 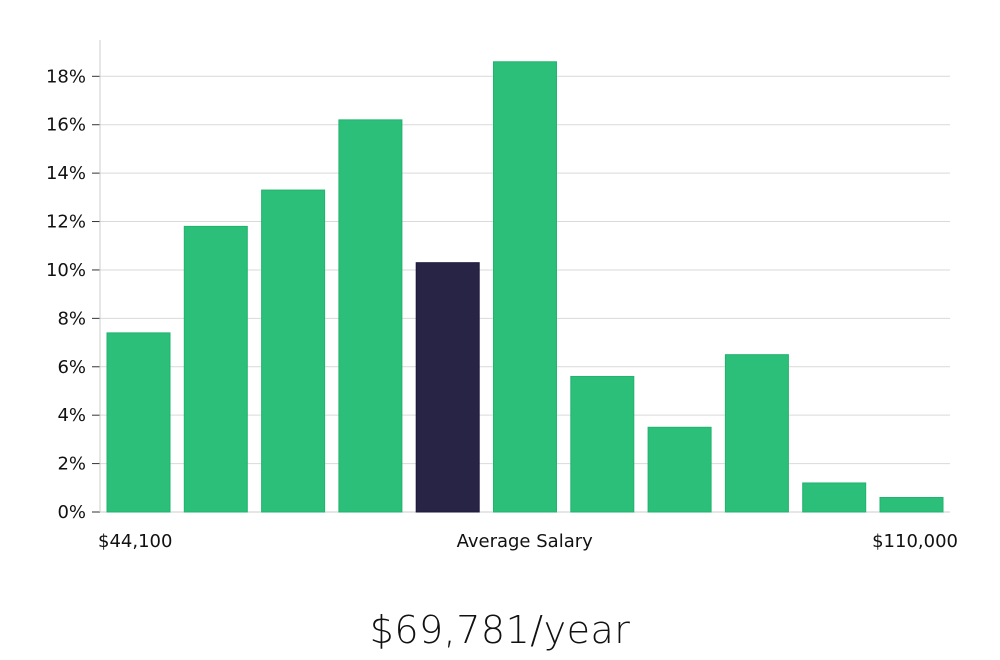 What do you see at coordinates (525, 541) in the screenshot?
I see `x-label-average: Average Salary` at bounding box center [525, 541].